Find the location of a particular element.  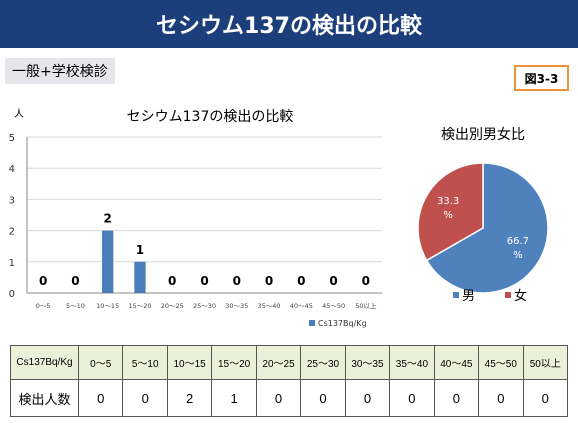

y-tick-label: 5 is located at coordinates (12, 138).